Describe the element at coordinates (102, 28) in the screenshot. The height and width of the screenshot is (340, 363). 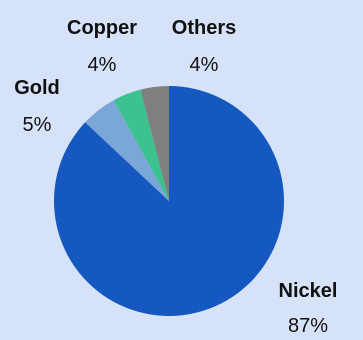
I see `slice-label-copper: Copper` at that location.